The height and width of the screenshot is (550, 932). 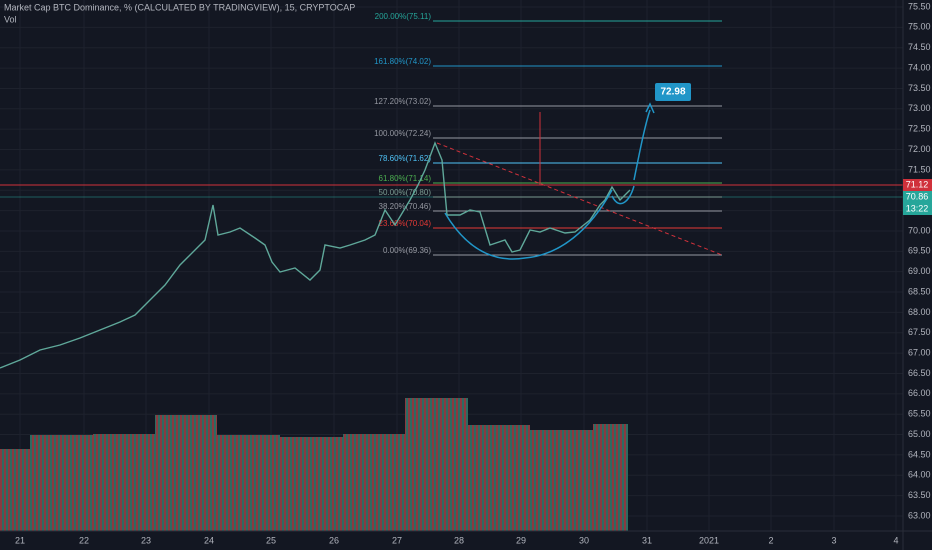 I want to click on price-axis, so click(x=917, y=275).